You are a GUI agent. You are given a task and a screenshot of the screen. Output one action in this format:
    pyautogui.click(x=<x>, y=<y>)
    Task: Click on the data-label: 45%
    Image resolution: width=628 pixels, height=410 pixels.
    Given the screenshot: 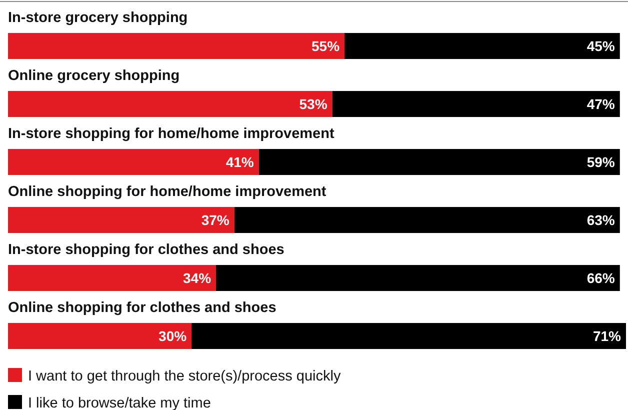 What is the action you would take?
    pyautogui.click(x=601, y=46)
    